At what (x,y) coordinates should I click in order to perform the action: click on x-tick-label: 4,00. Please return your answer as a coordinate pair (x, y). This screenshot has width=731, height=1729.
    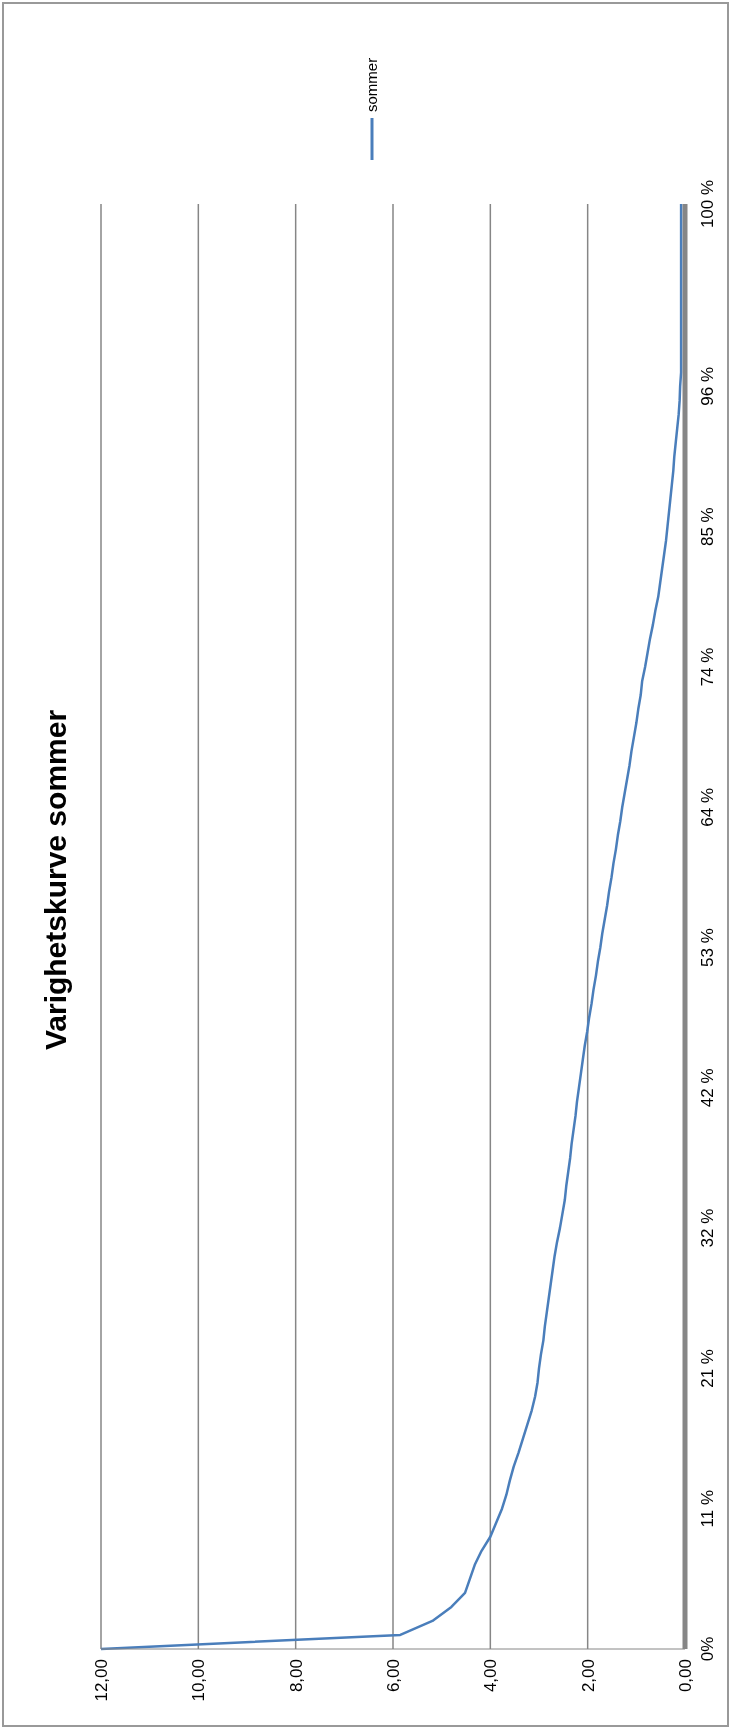
    Looking at the image, I should click on (491, 1676).